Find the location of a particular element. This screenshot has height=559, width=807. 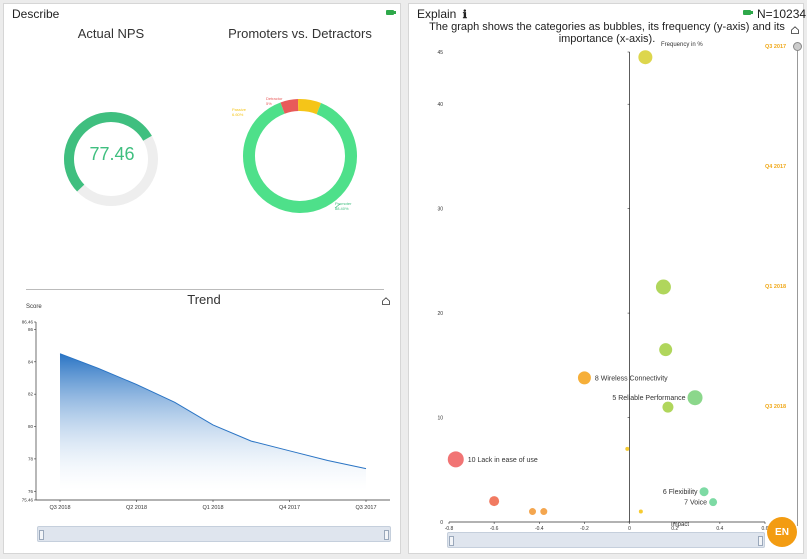

quarter-label: Q3 2018 is located at coordinates (776, 407).